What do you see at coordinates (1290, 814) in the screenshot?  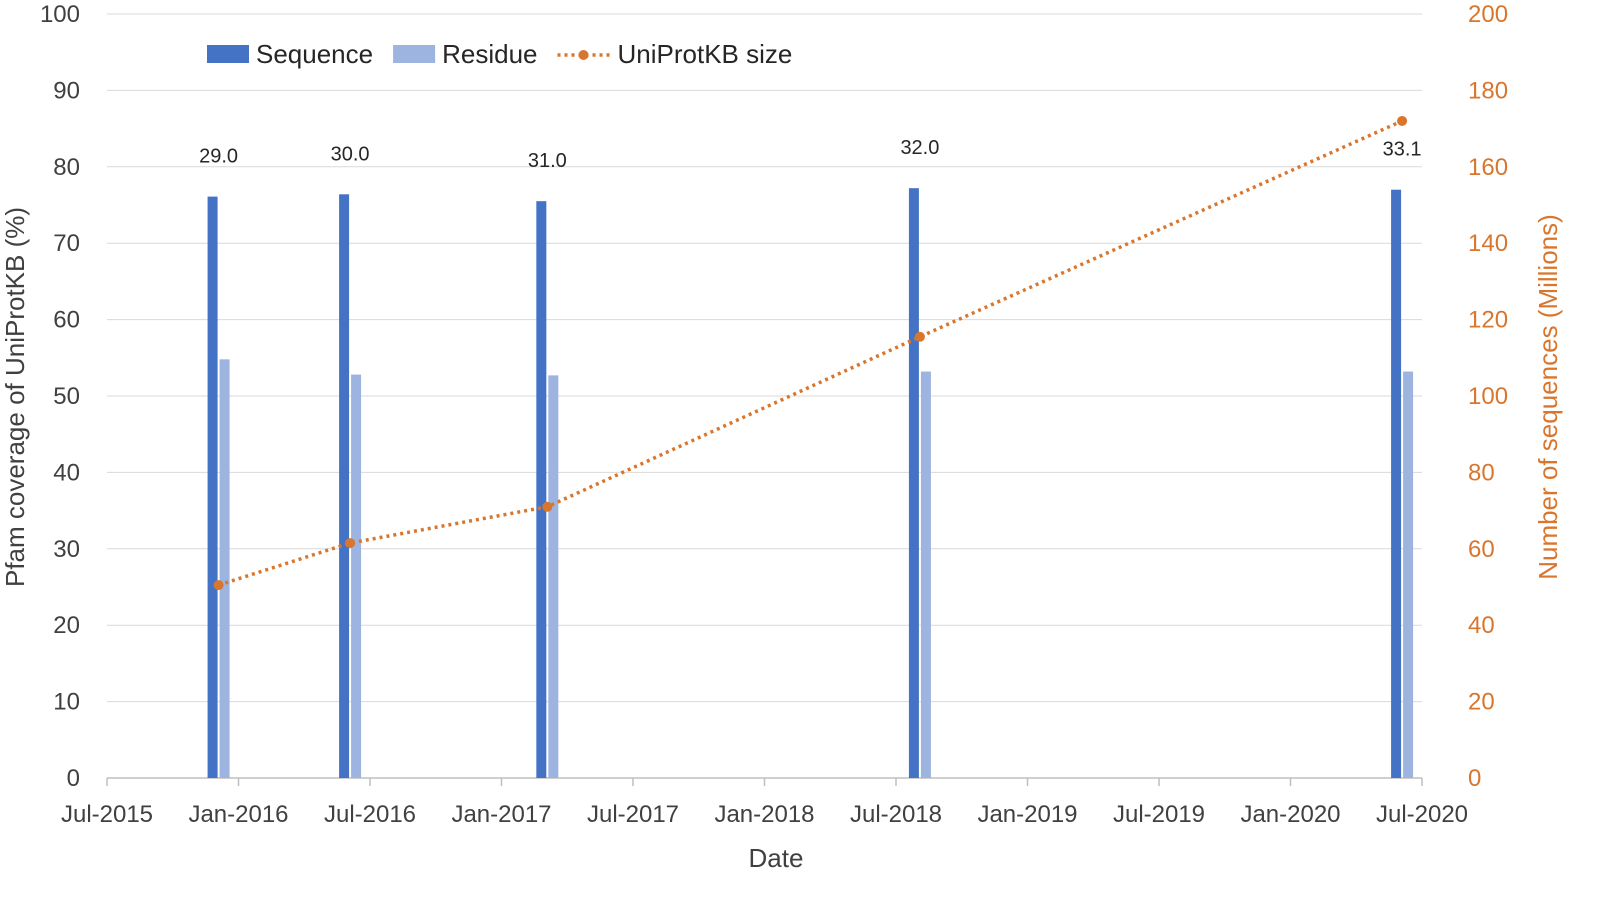 I see `x-tick-label: Jan-2020` at bounding box center [1290, 814].